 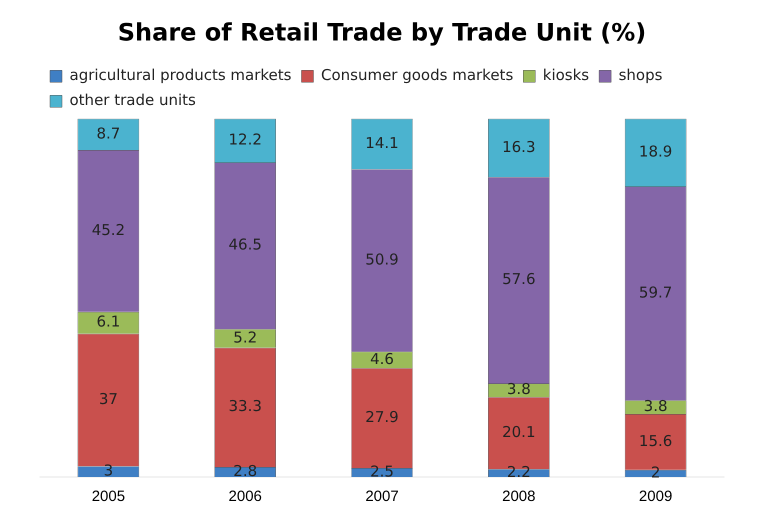 What do you see at coordinates (519, 147) in the screenshot?
I see `data-label: 16.3` at bounding box center [519, 147].